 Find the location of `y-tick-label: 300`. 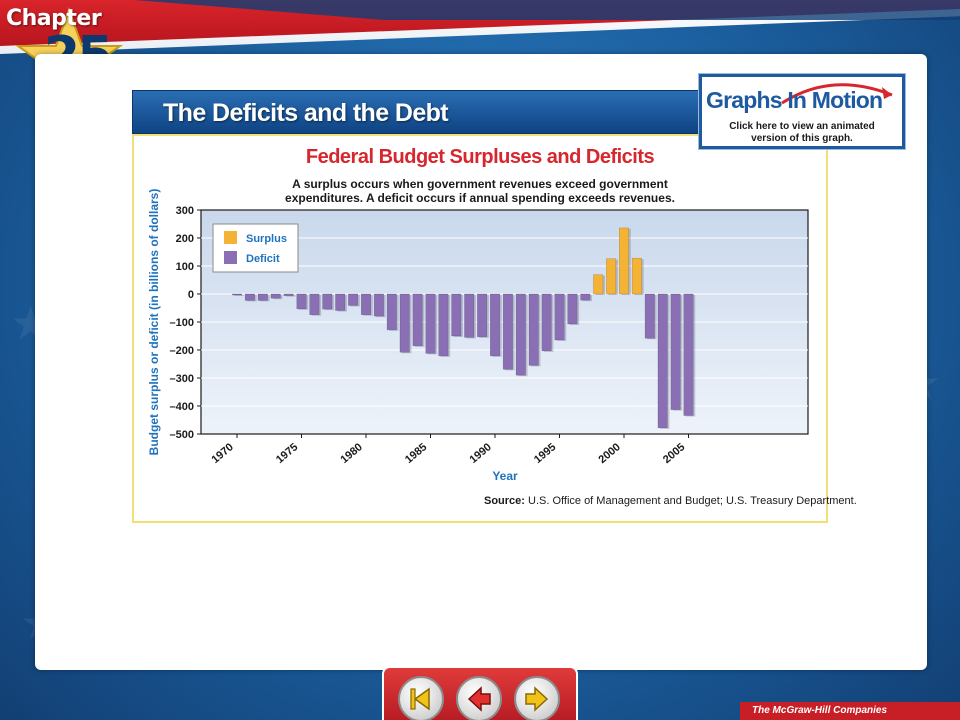

y-tick-label: 300 is located at coordinates (185, 211).